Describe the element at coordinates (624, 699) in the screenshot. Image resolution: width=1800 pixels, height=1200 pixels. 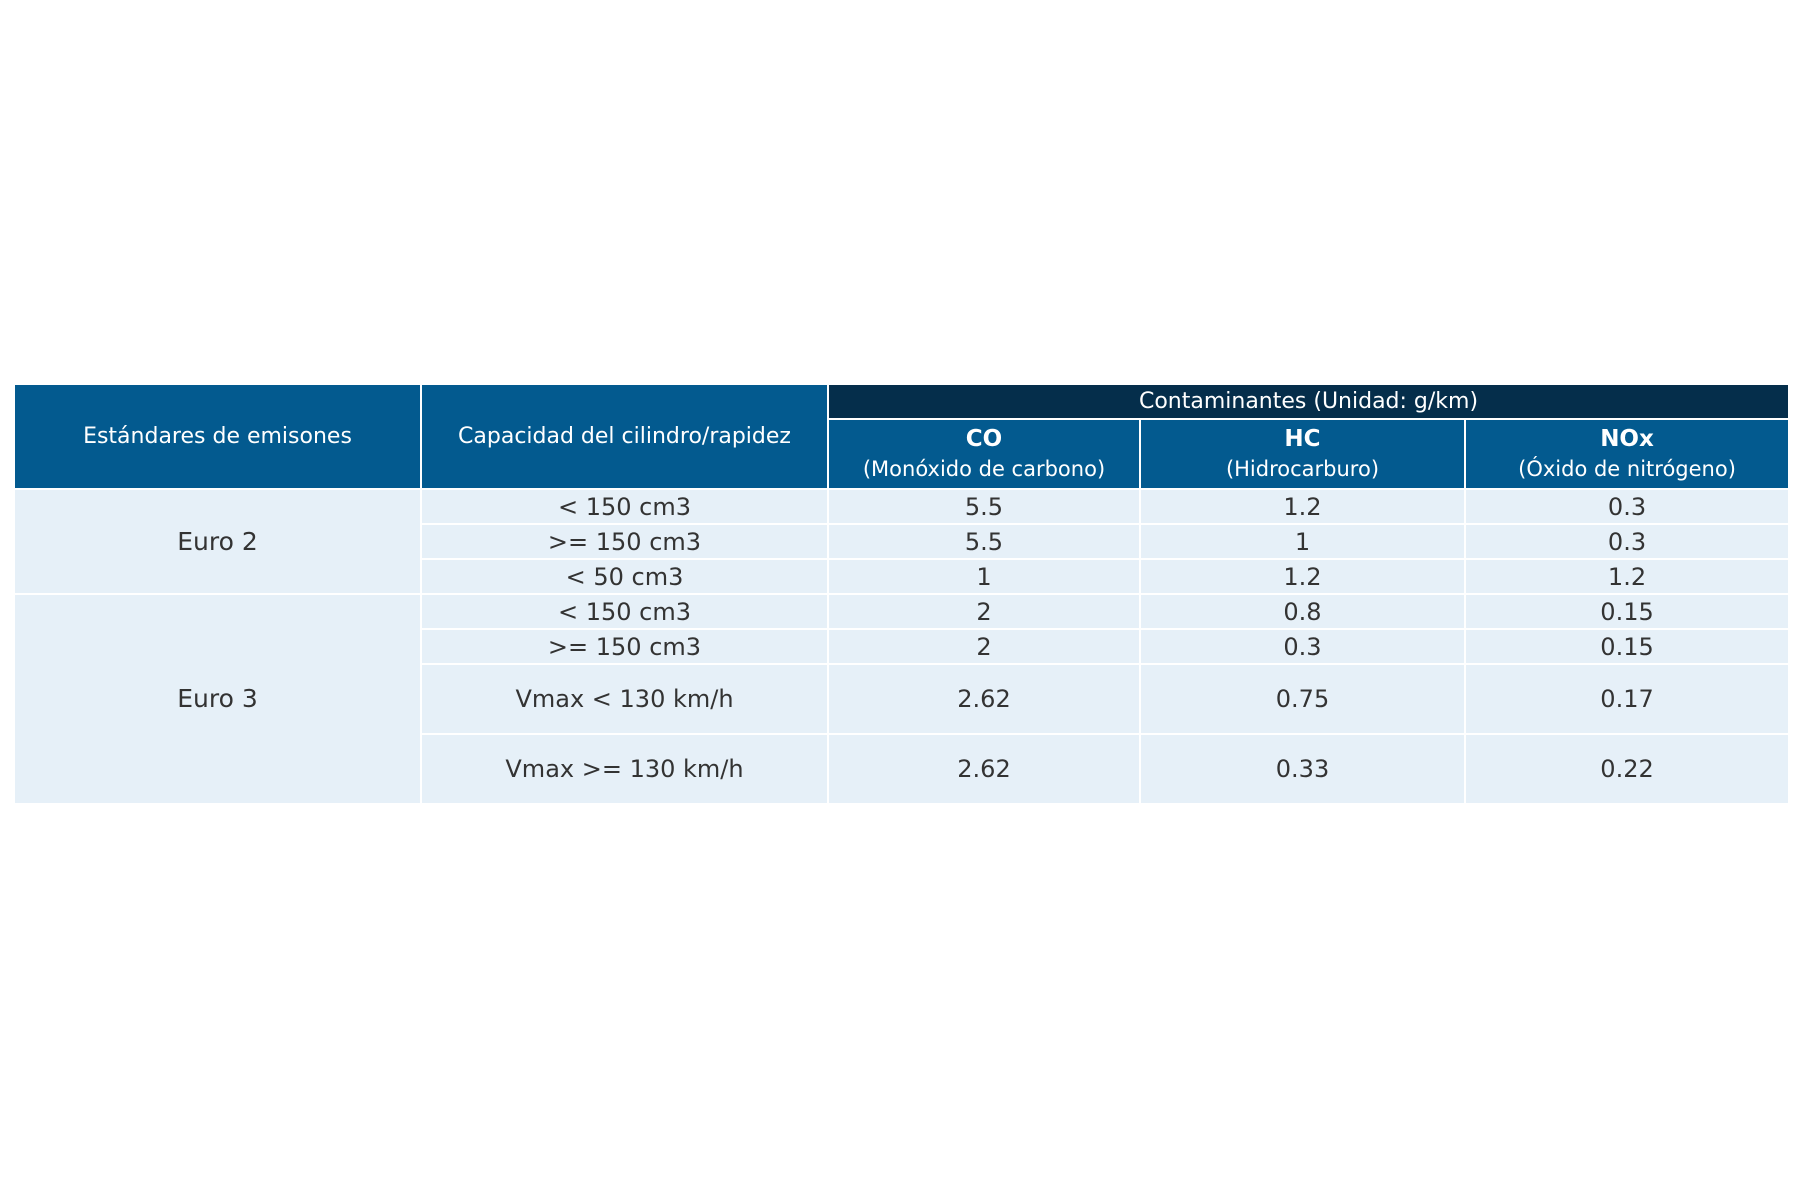
I see `capacity-cell: Vmax < 130 km/h` at that location.